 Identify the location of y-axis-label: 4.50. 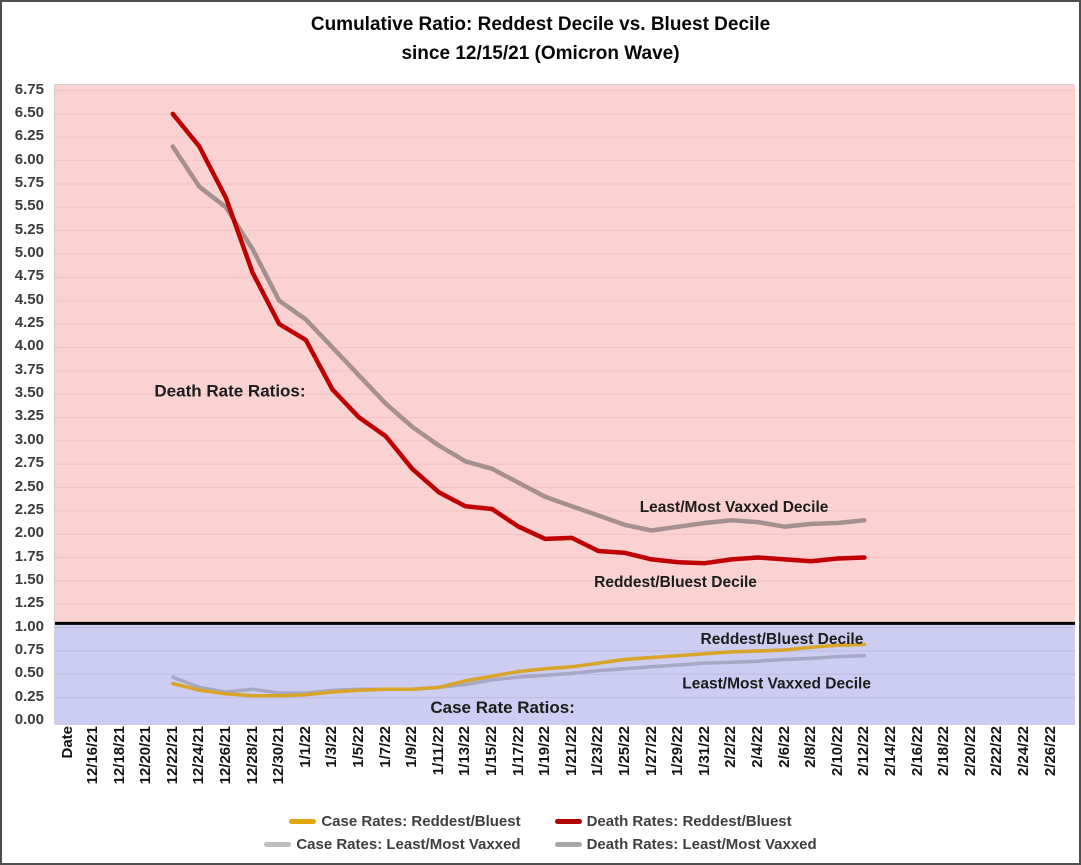
(29, 299).